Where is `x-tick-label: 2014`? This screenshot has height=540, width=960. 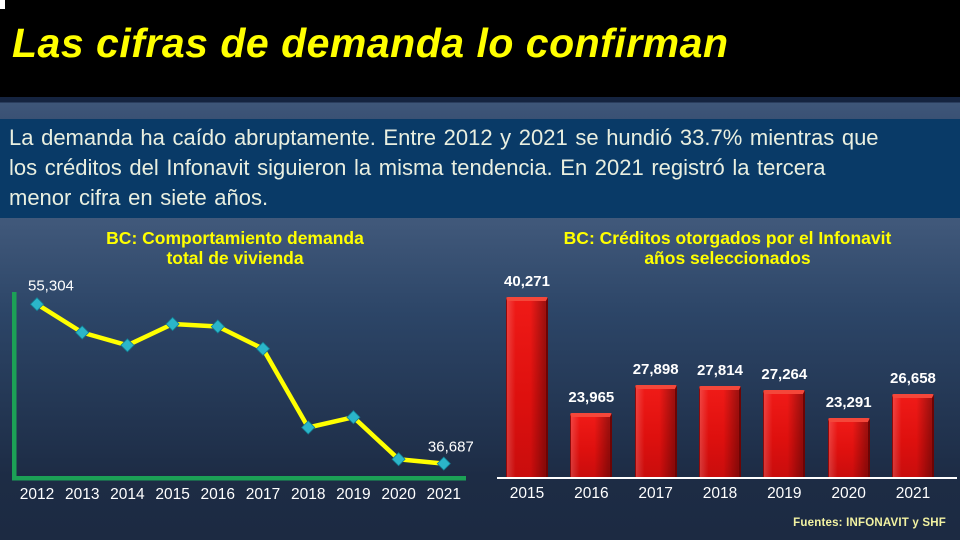
x-tick-label: 2014 is located at coordinates (127, 494).